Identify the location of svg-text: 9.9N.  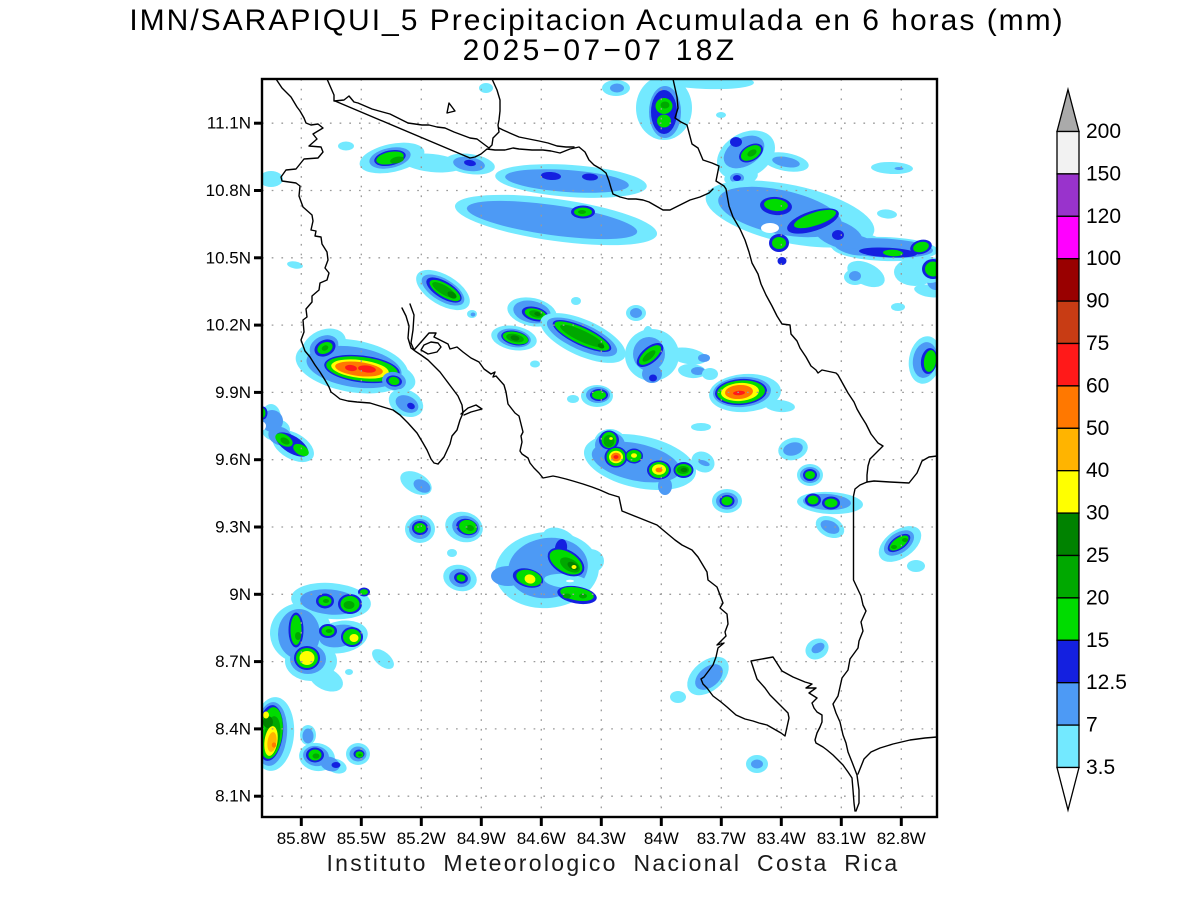
(233, 392).